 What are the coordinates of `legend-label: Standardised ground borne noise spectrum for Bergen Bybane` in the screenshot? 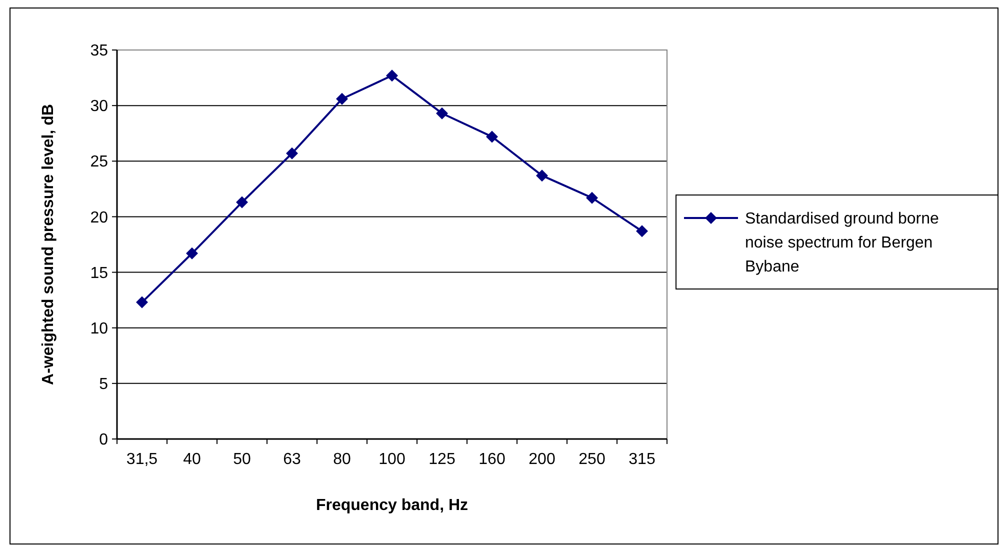 It's located at (842, 243).